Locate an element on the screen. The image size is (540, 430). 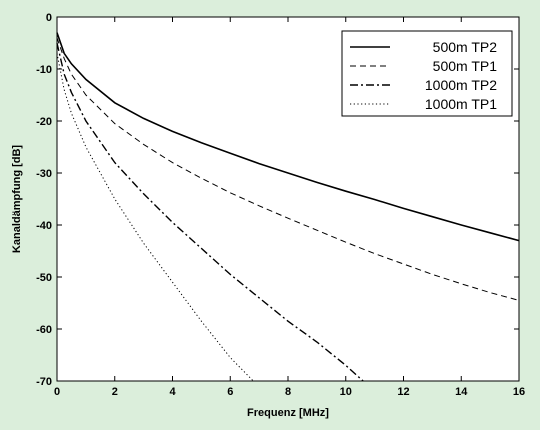
y-axis-label: Kanaldämpfung [dB] is located at coordinates (17, 199).